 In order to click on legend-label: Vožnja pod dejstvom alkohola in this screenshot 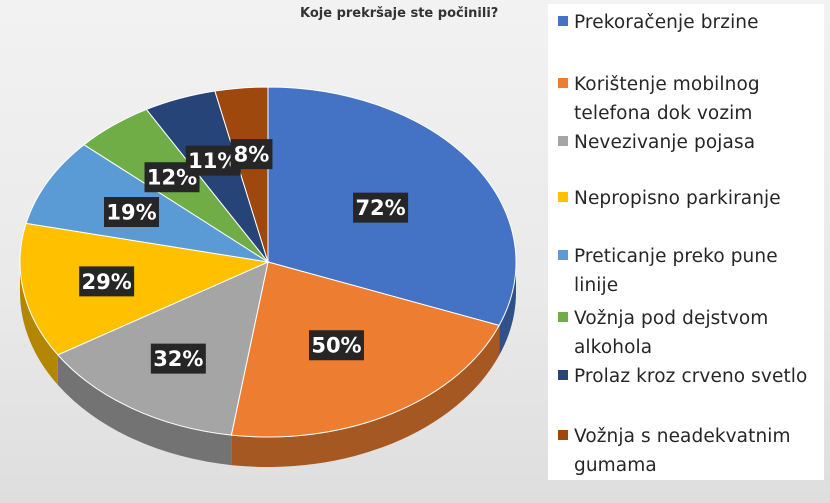, I will do `click(671, 333)`.